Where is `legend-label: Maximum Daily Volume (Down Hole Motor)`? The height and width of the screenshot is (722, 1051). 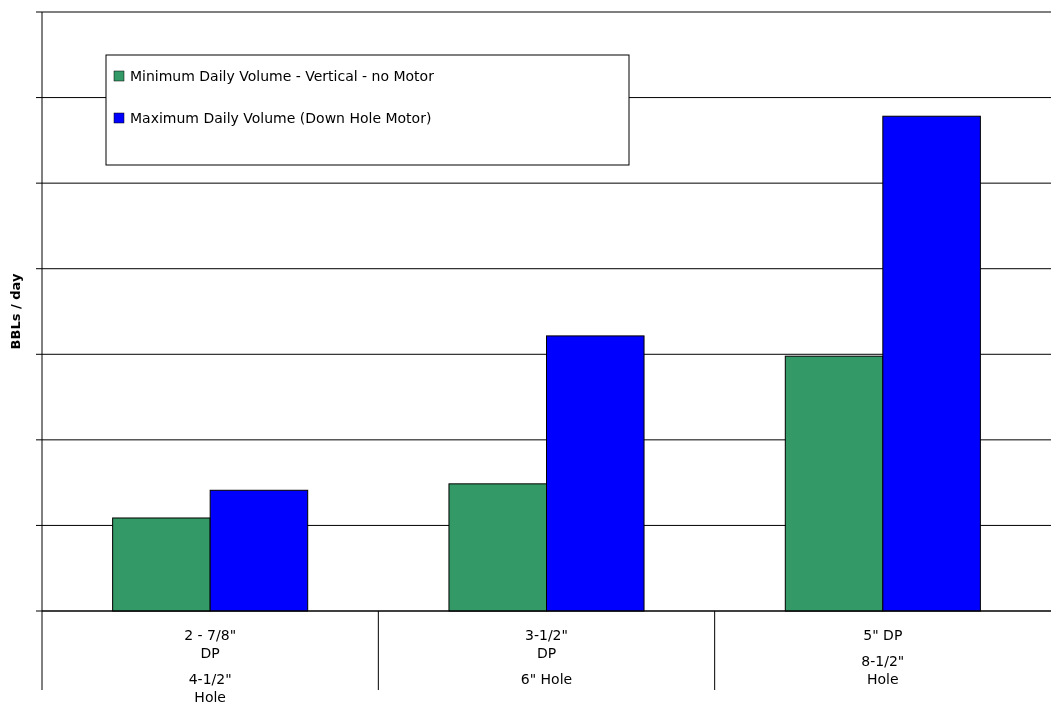
legend-label: Maximum Daily Volume (Down Hole Motor) is located at coordinates (281, 118).